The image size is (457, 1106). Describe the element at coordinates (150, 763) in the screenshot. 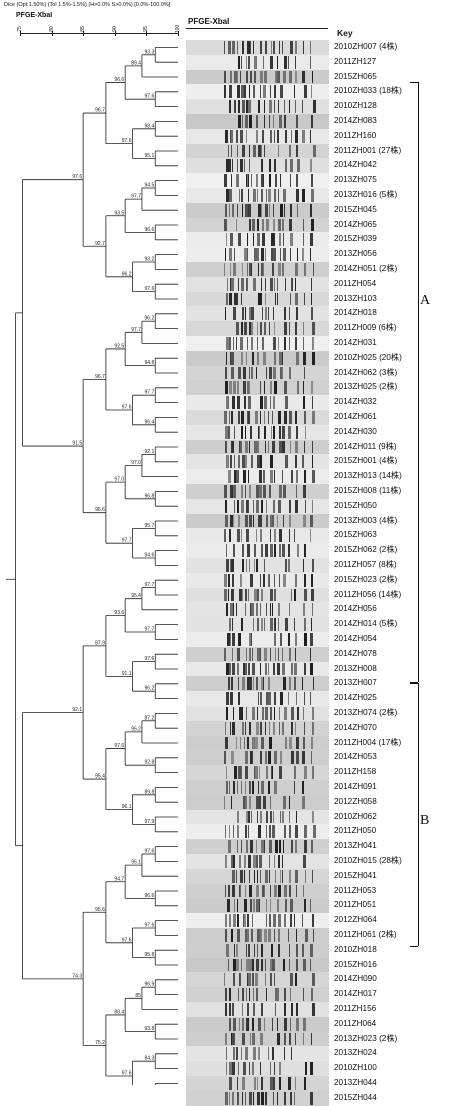

I see `node-similarity-value: 92.8` at that location.